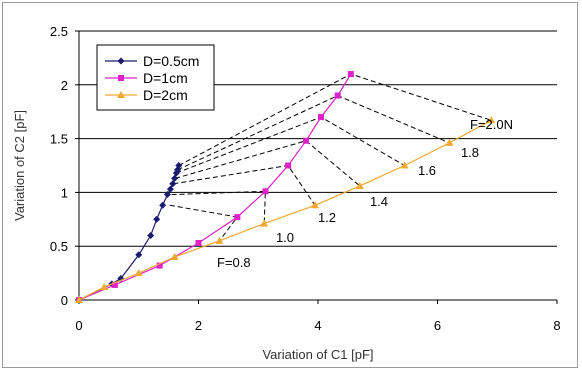 The height and width of the screenshot is (372, 582). What do you see at coordinates (59, 246) in the screenshot?
I see `y-tick-label: 0.5` at bounding box center [59, 246].